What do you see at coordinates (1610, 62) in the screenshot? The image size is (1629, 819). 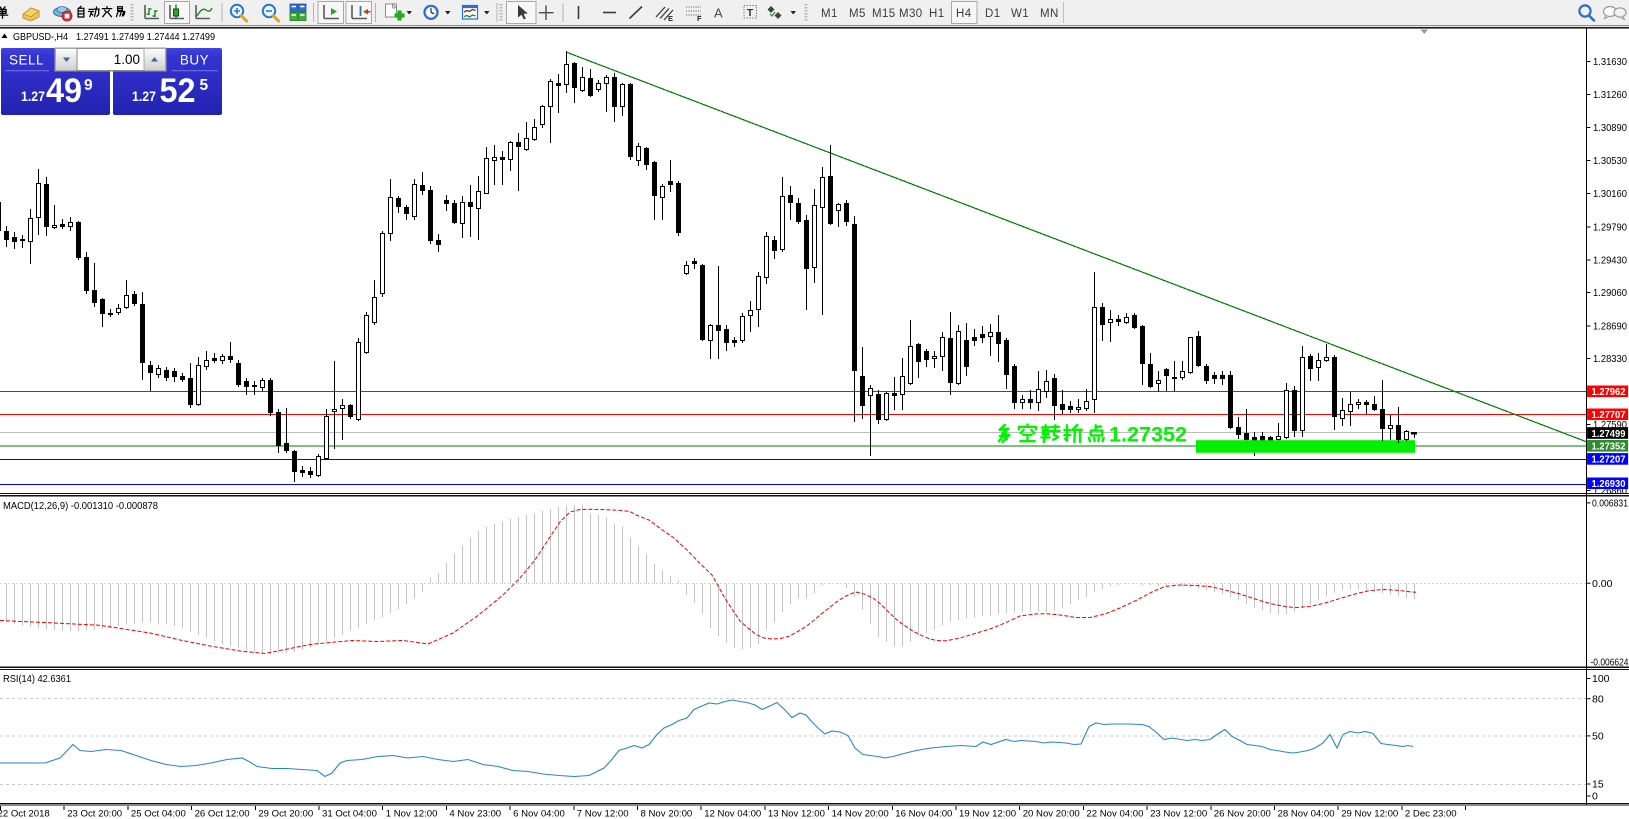 I see `svg-text: 1.31630` at bounding box center [1610, 62].